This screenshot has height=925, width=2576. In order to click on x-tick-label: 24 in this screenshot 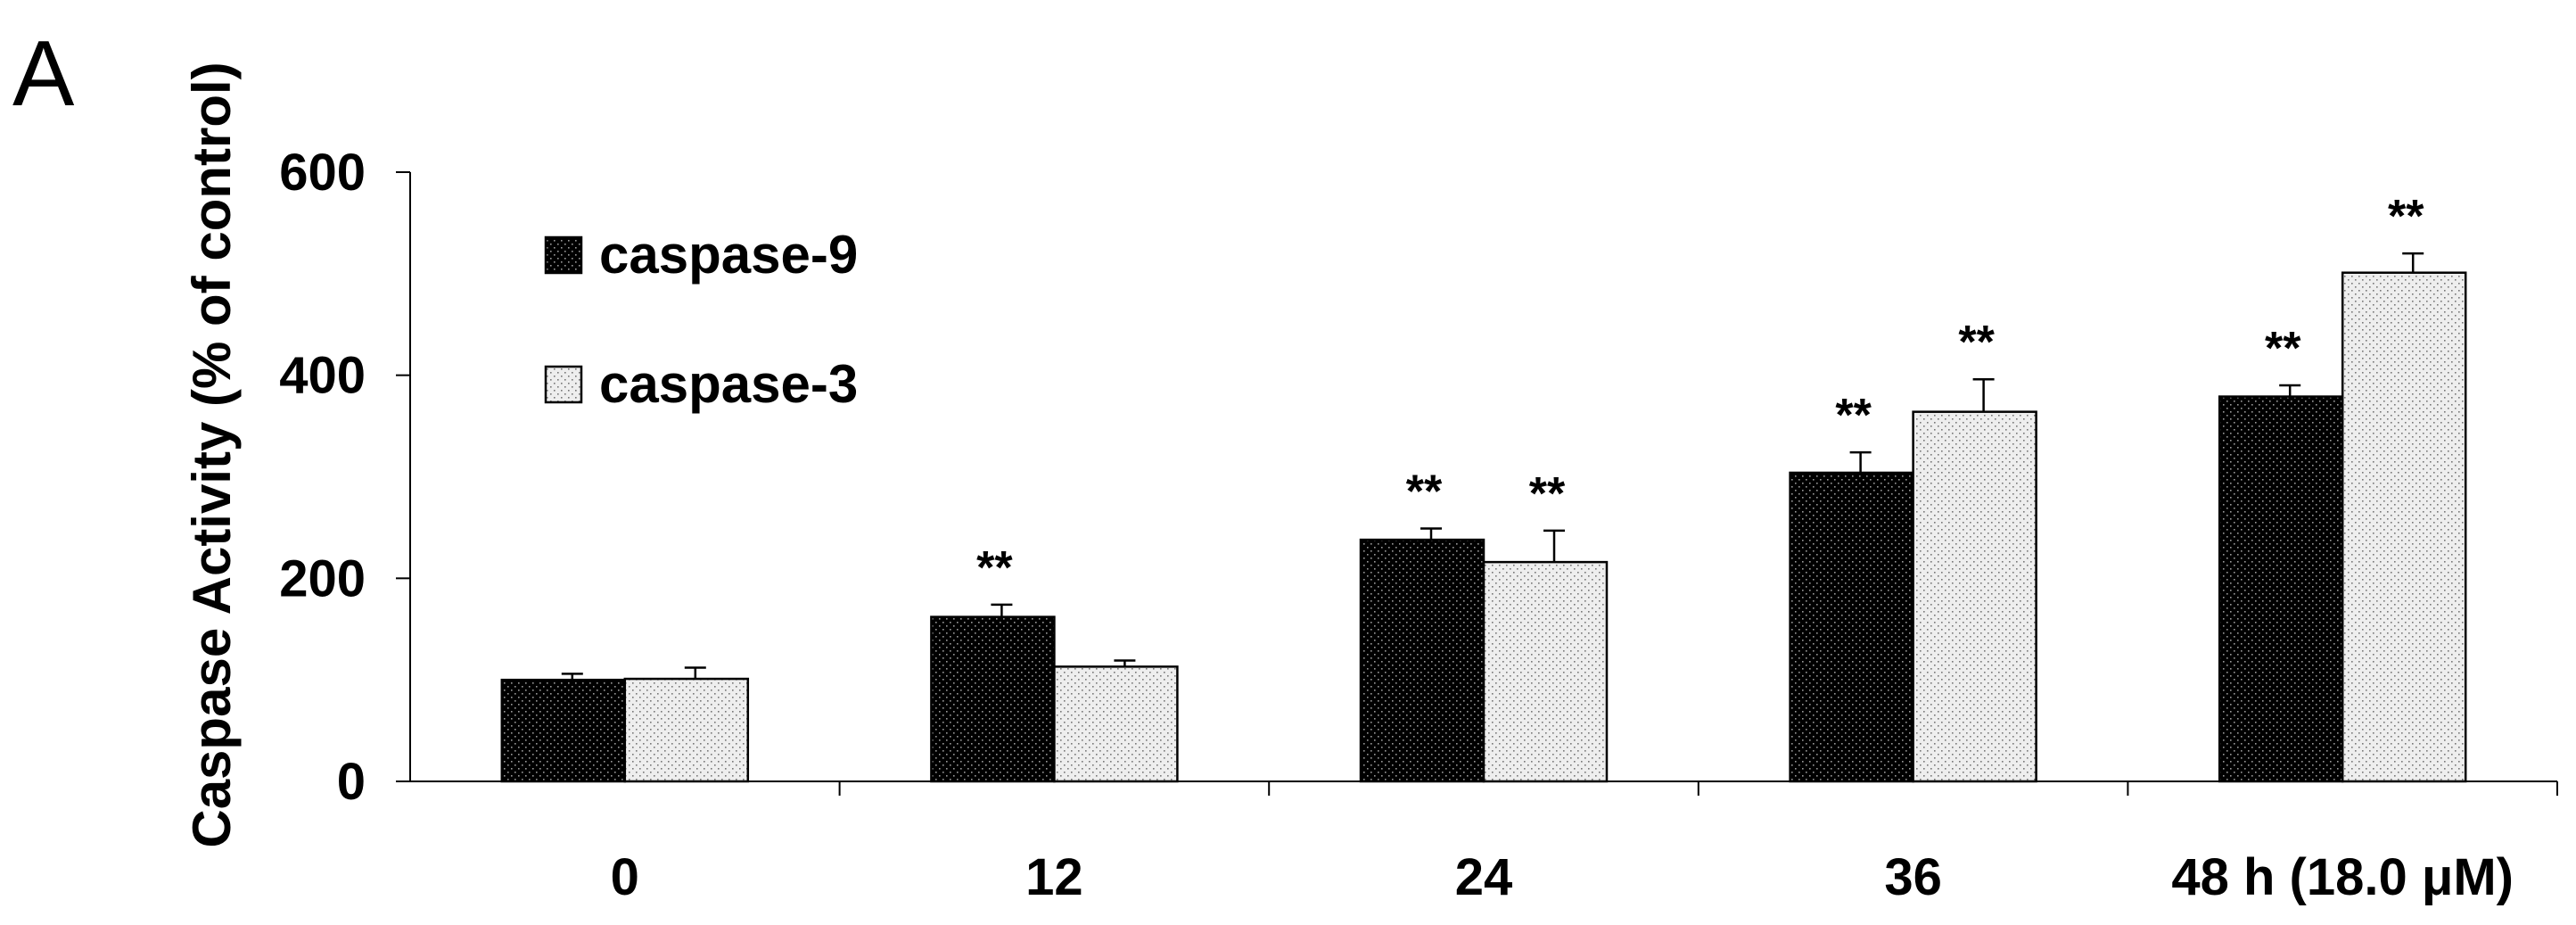, I will do `click(1484, 877)`.